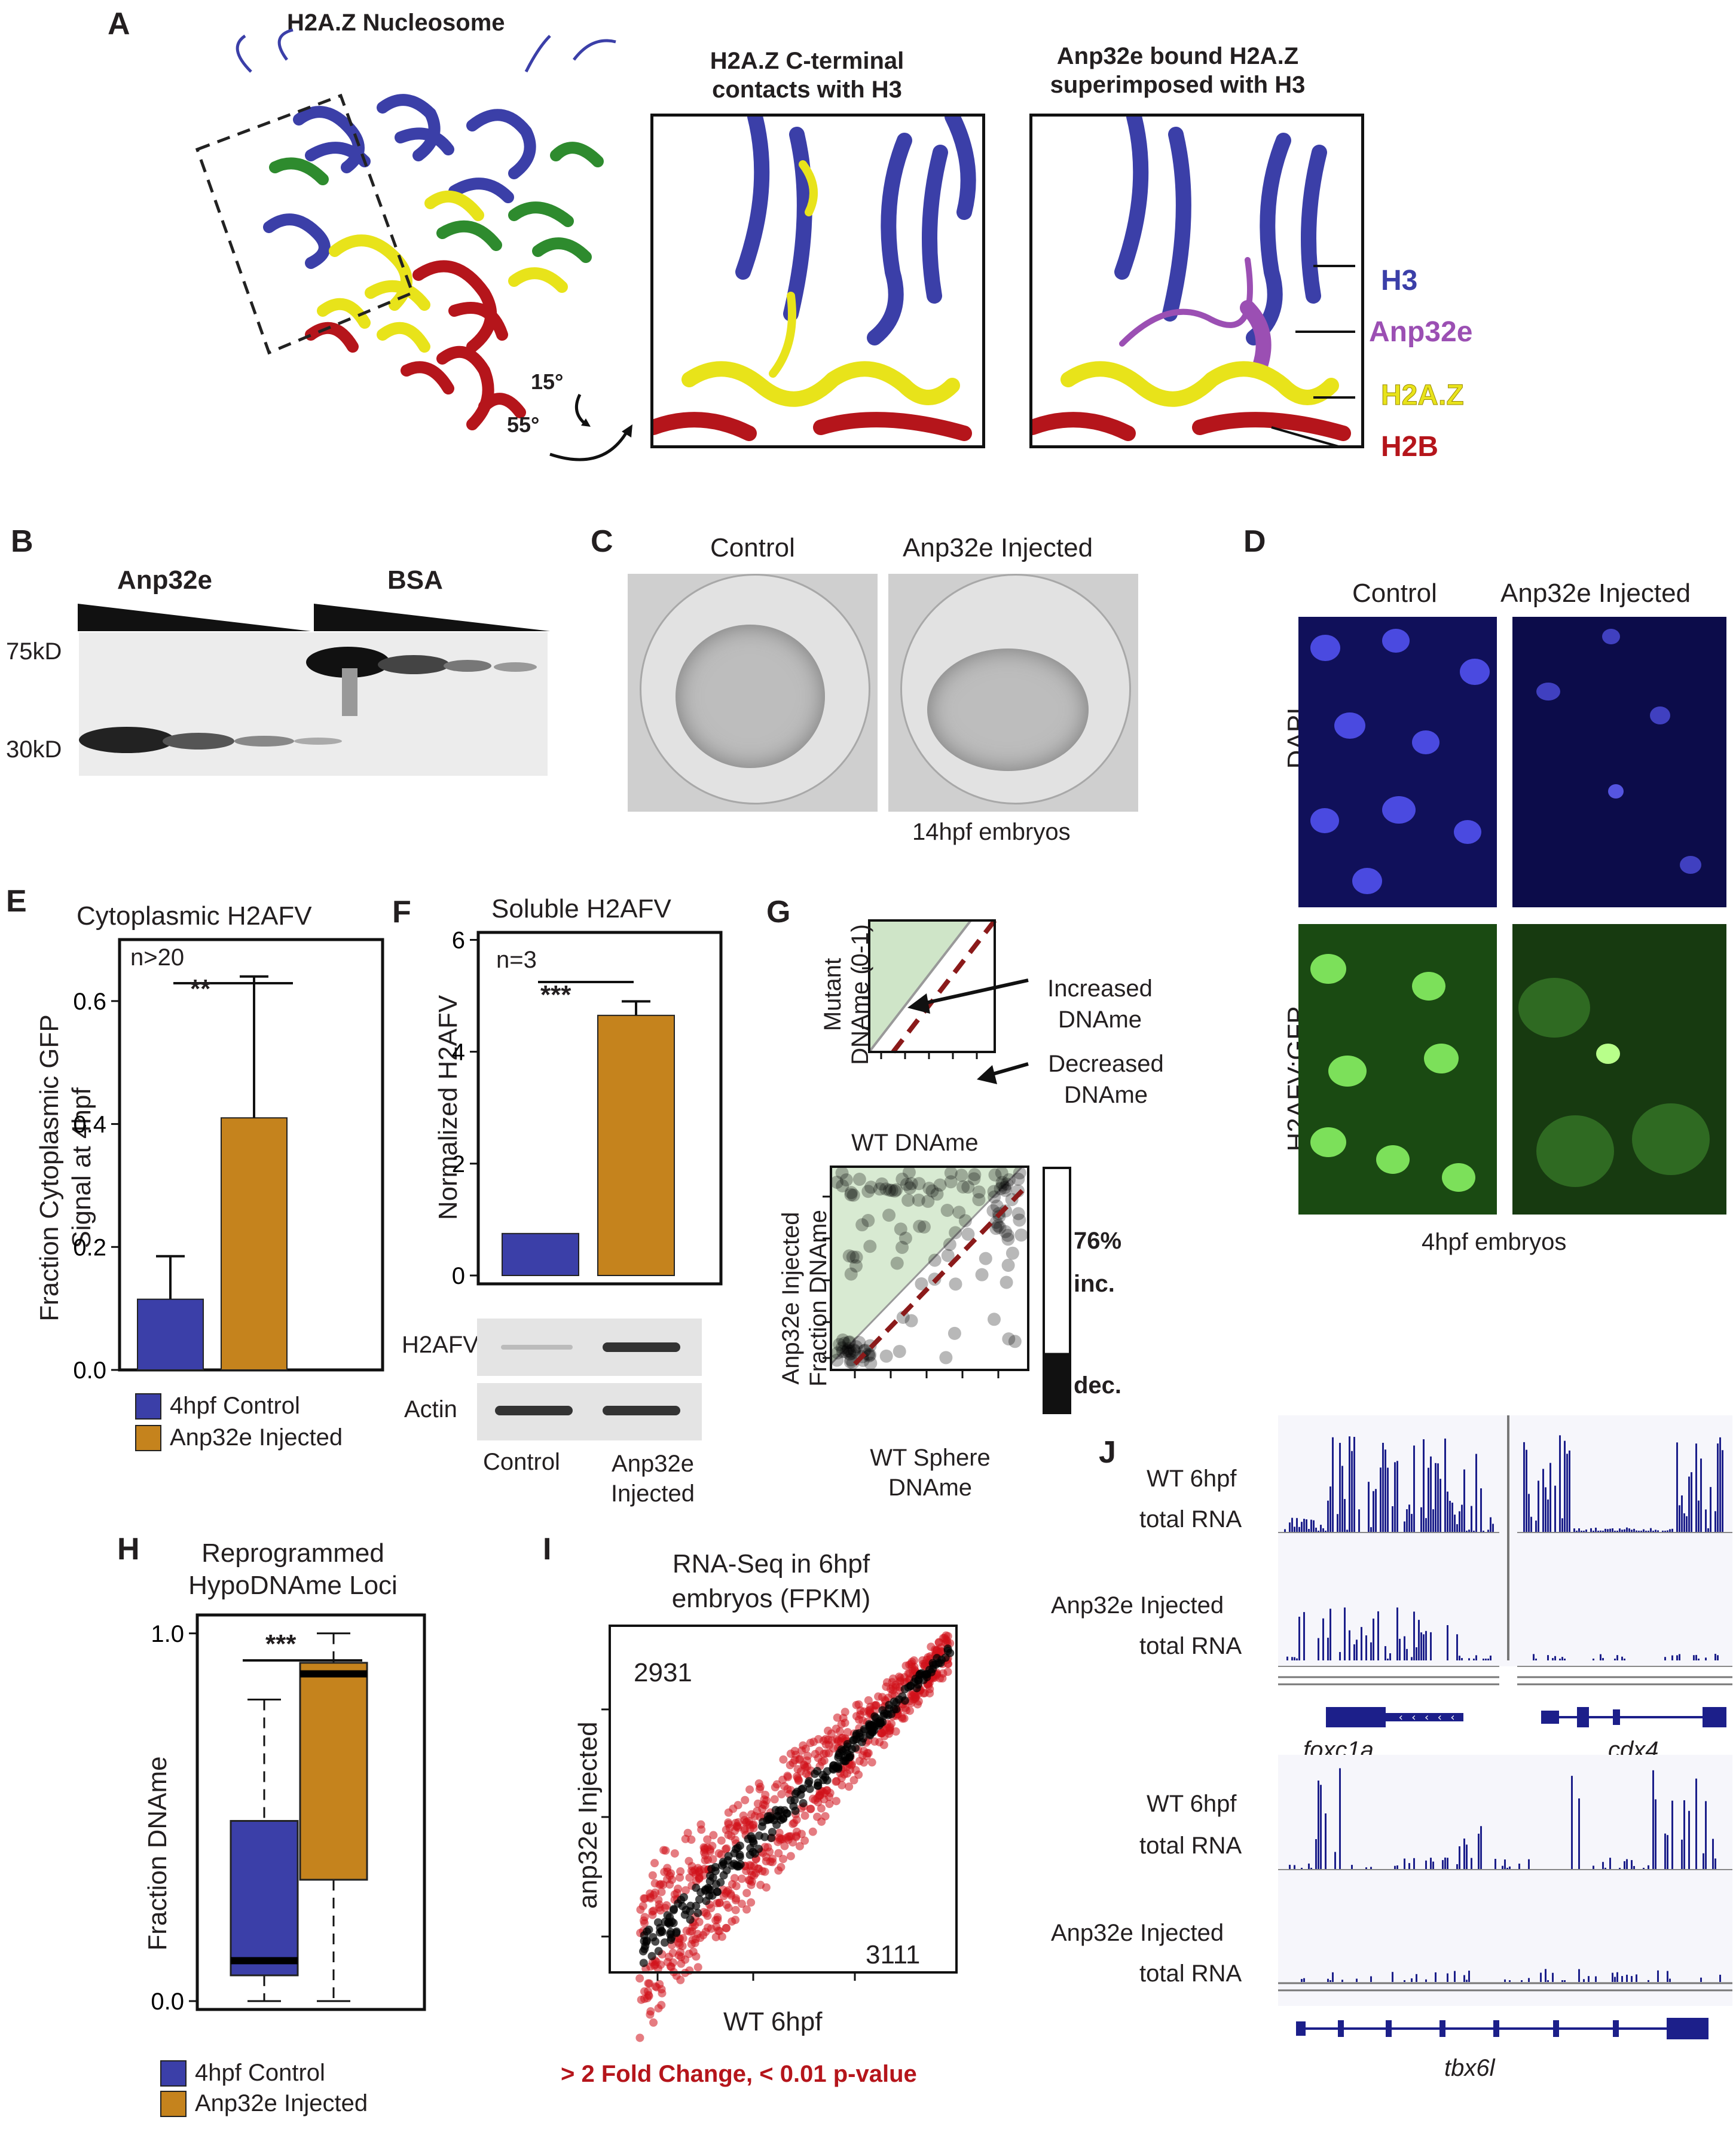 The width and height of the screenshot is (1736, 2129). Describe the element at coordinates (771, 1581) in the screenshot. I see `panel-i-title: RNA-Seq in 6hpf embryos (FPKM)` at that location.